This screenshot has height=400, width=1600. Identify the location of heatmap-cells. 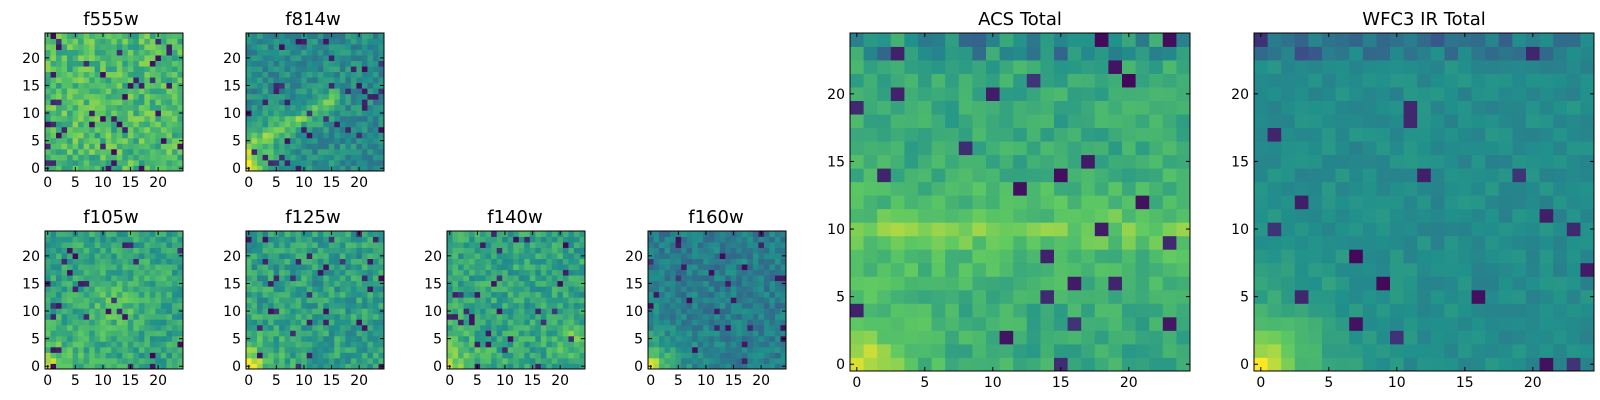
(315, 102).